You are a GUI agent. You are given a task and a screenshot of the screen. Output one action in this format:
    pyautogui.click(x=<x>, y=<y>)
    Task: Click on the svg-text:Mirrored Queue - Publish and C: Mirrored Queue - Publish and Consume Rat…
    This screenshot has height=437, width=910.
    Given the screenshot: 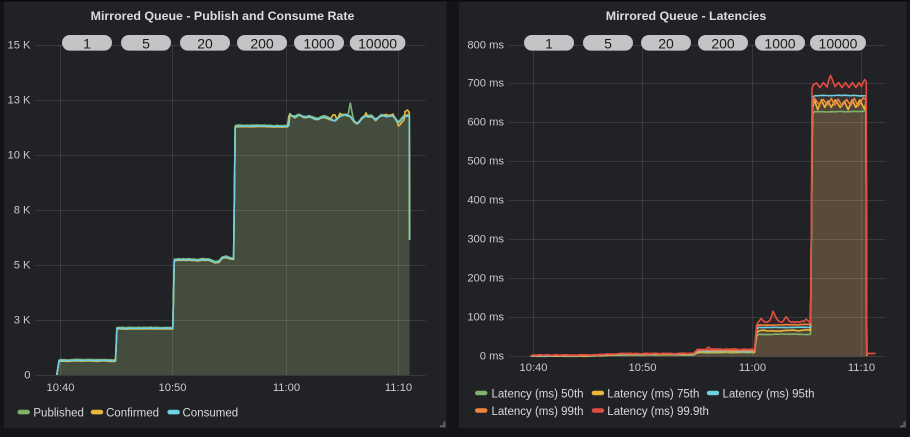 What is the action you would take?
    pyautogui.click(x=223, y=16)
    